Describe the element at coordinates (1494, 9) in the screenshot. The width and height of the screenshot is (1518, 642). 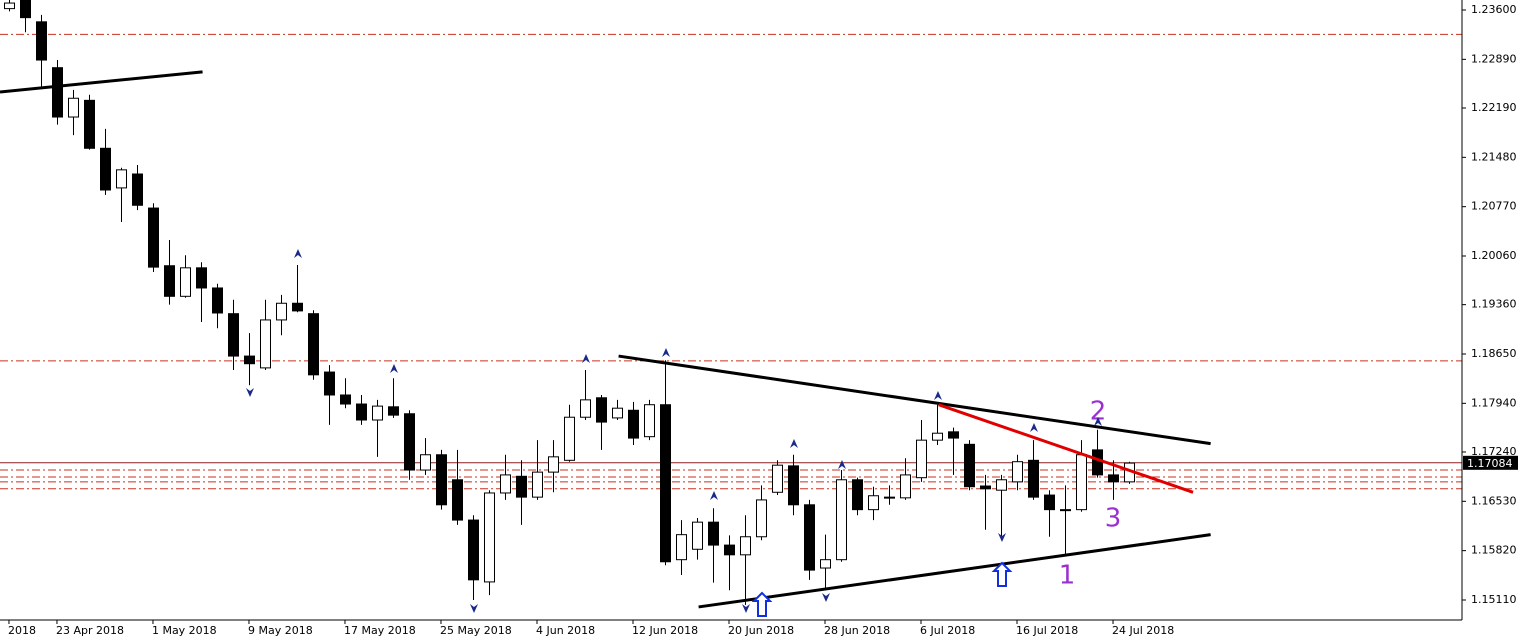
I see `y-tick-label: 1.23600` at that location.